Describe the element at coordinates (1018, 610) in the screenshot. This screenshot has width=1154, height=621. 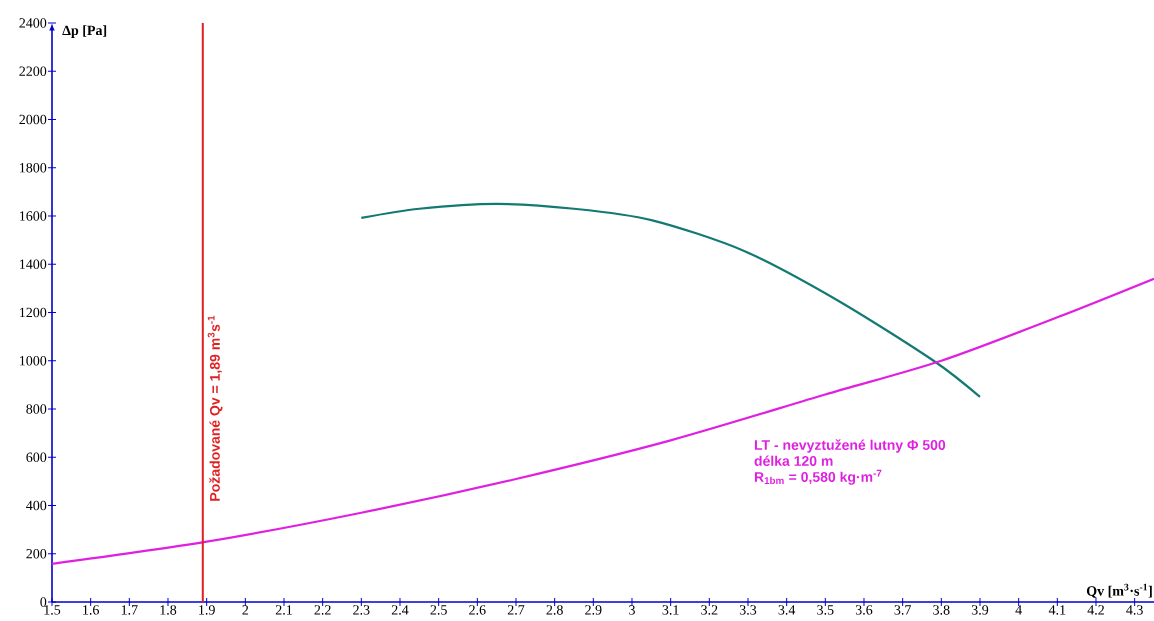
I see `x-tick-label: 4` at that location.